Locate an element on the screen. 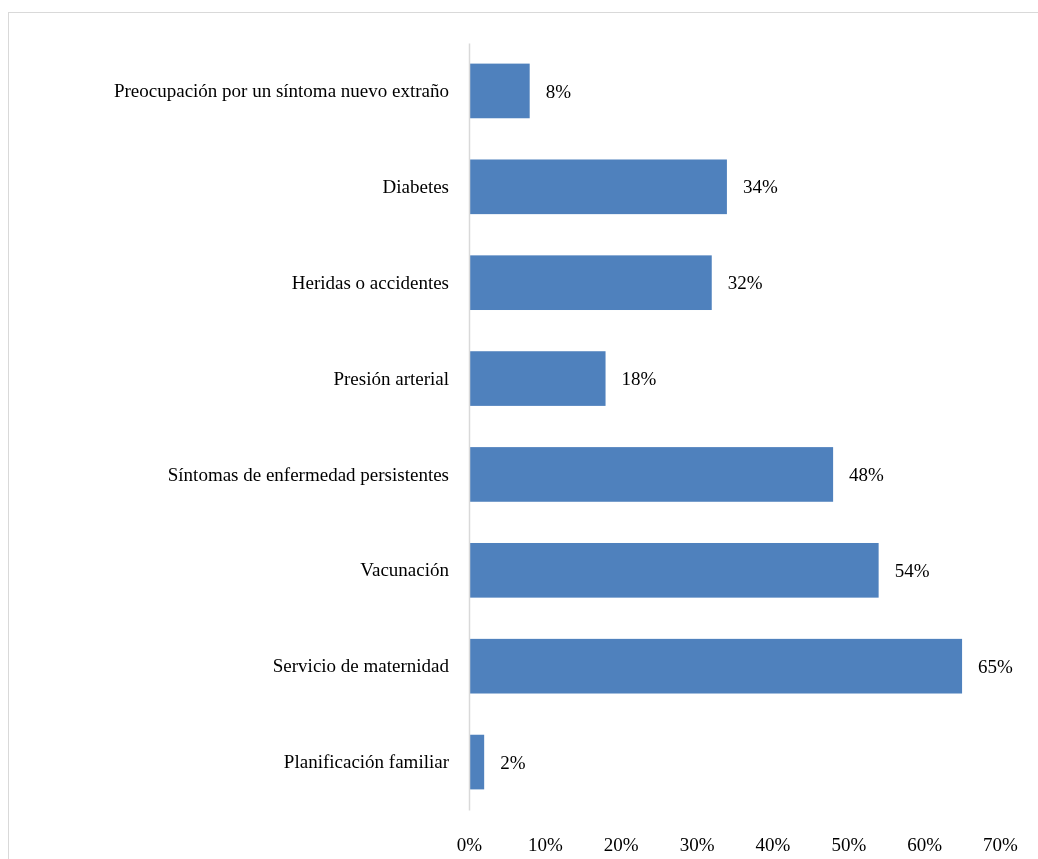 The width and height of the screenshot is (1038, 859). x-tick-label: 40% is located at coordinates (773, 845).